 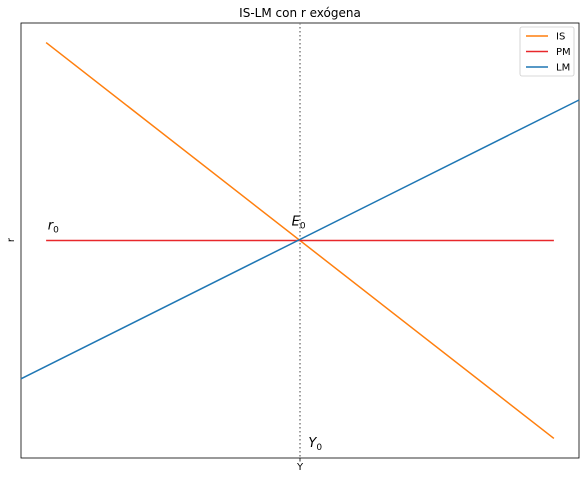 I want to click on annotation-r0: r0, so click(x=53, y=227).